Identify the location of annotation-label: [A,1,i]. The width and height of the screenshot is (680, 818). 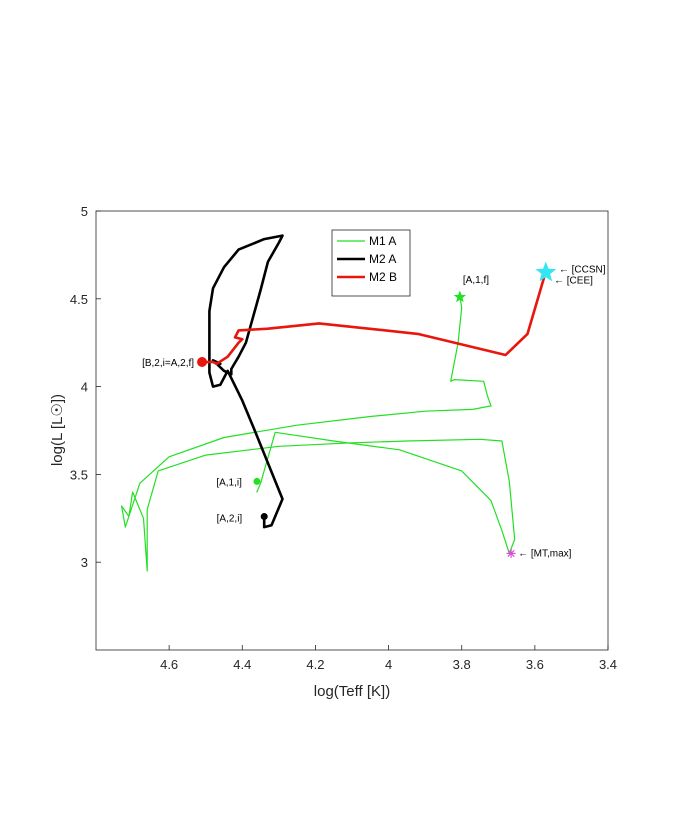
(229, 482).